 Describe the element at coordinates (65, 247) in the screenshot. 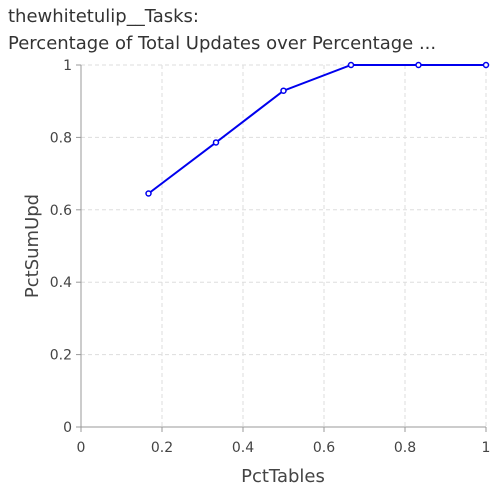

I see `y-axis-ticks: 0 0.2 0.4 0.6 0.8 1` at that location.